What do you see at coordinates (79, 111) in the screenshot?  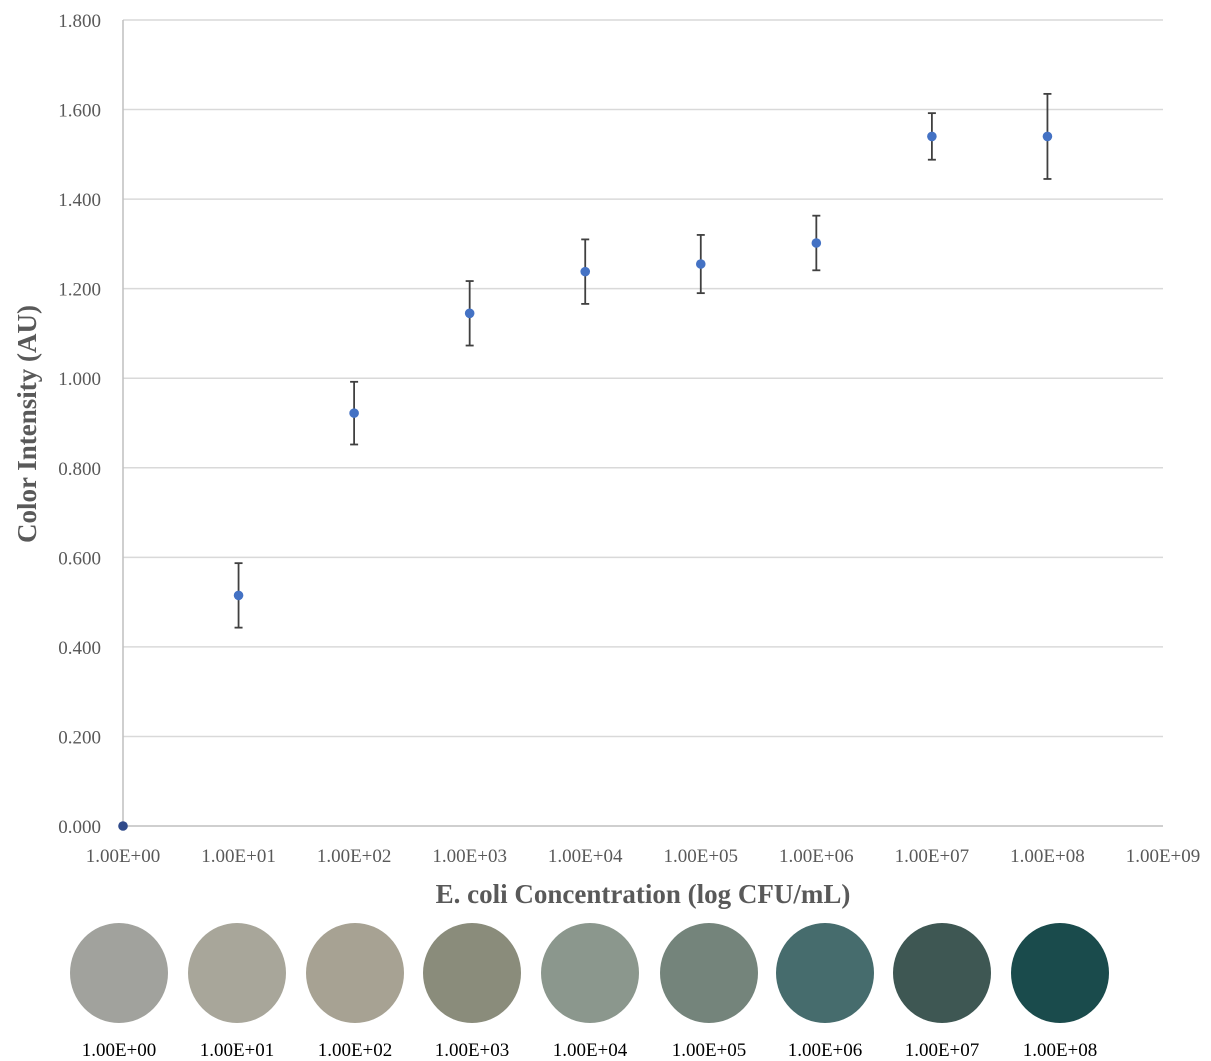 I see `y-tick-label: 1.600` at bounding box center [79, 111].